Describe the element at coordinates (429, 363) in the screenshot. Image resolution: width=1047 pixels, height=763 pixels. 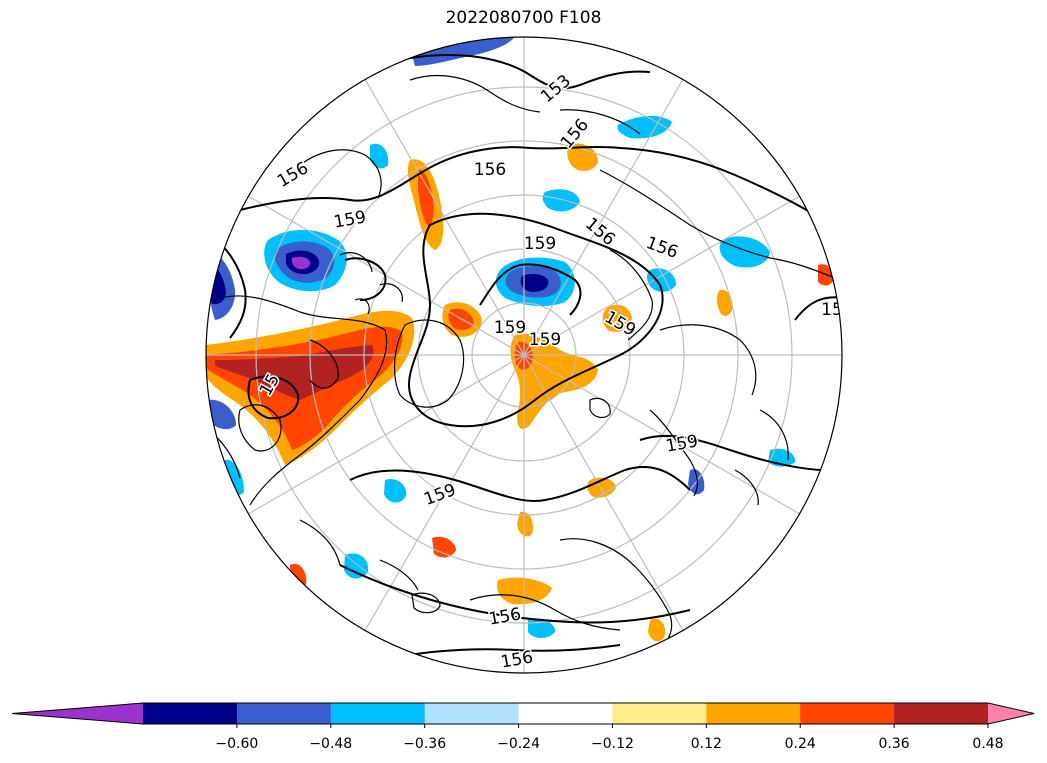
I see `greenland-coast` at that location.